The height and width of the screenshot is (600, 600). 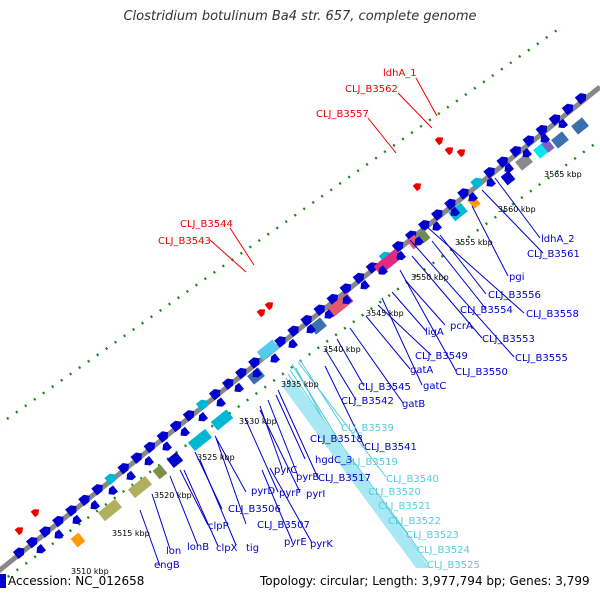 What do you see at coordinates (434, 332) in the screenshot?
I see `gene-label: ligA` at bounding box center [434, 332].